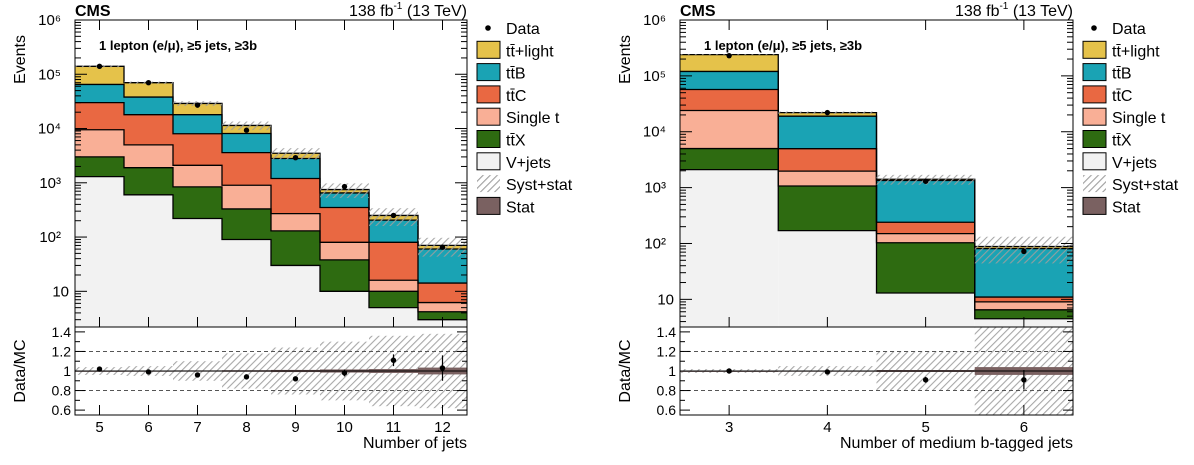  What do you see at coordinates (1129, 29) in the screenshot?
I see `legend-label-data: Data` at bounding box center [1129, 29].